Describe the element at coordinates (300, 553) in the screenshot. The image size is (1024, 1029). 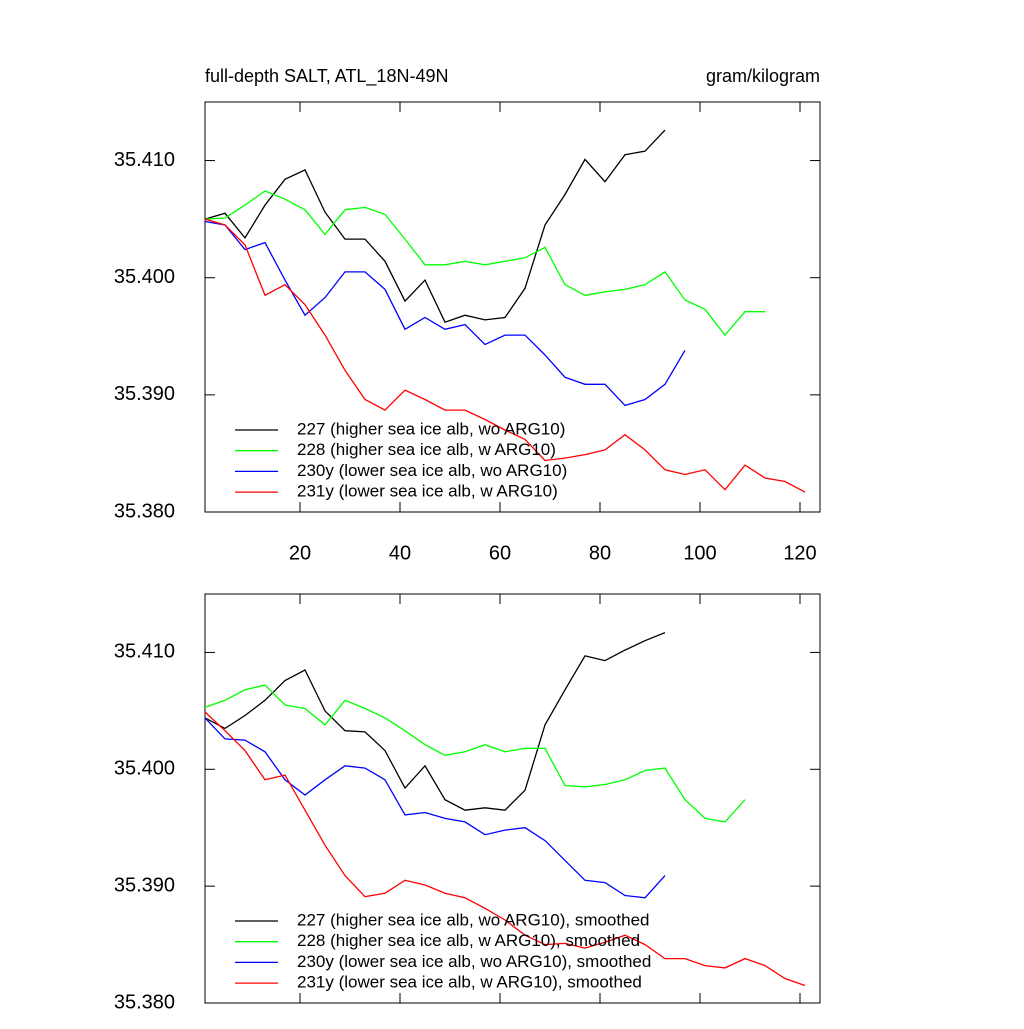
I see `x-tick-label: 20` at that location.